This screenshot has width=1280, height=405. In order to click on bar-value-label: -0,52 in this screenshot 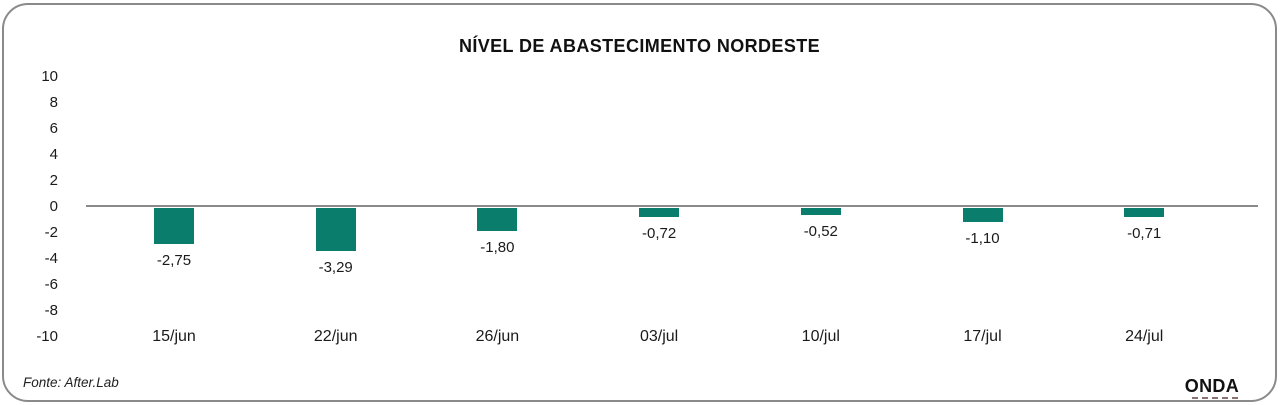, I will do `click(820, 231)`.